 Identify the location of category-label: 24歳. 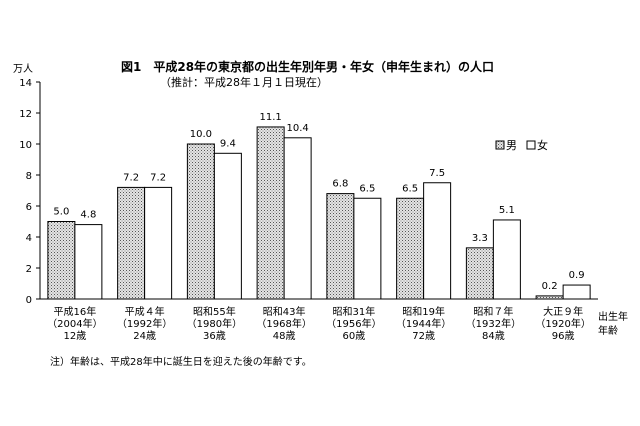
(144, 336).